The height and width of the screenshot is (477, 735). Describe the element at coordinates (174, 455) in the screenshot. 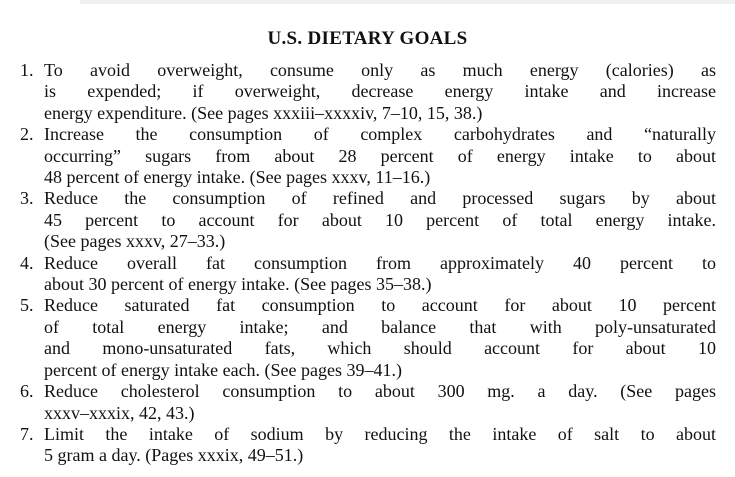

I see `goal-text-line: 5 gram a day. (Pages xxxix, 49–51.)` at that location.